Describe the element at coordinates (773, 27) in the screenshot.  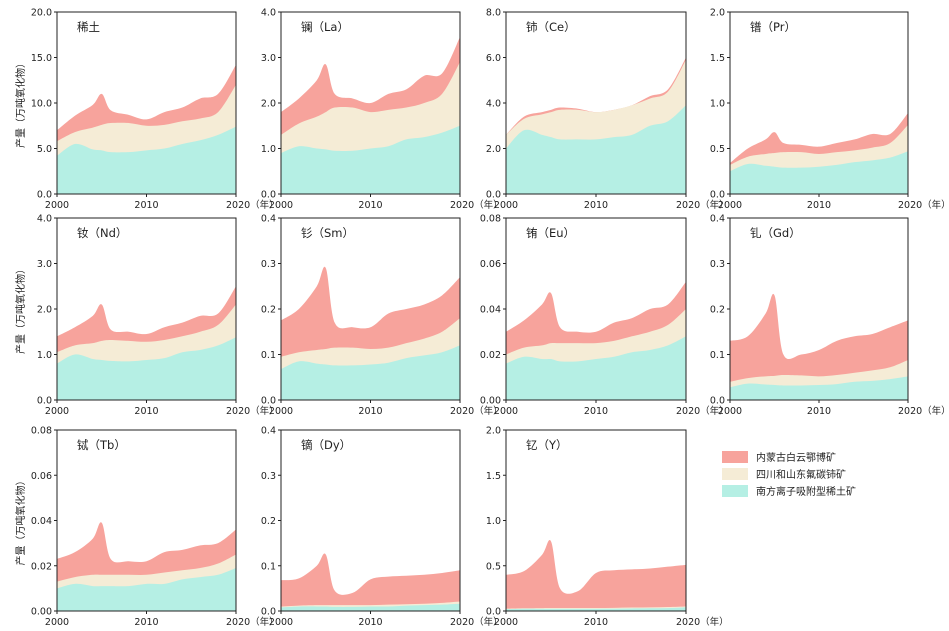
I see `panel-title: 镨（Pr）` at that location.